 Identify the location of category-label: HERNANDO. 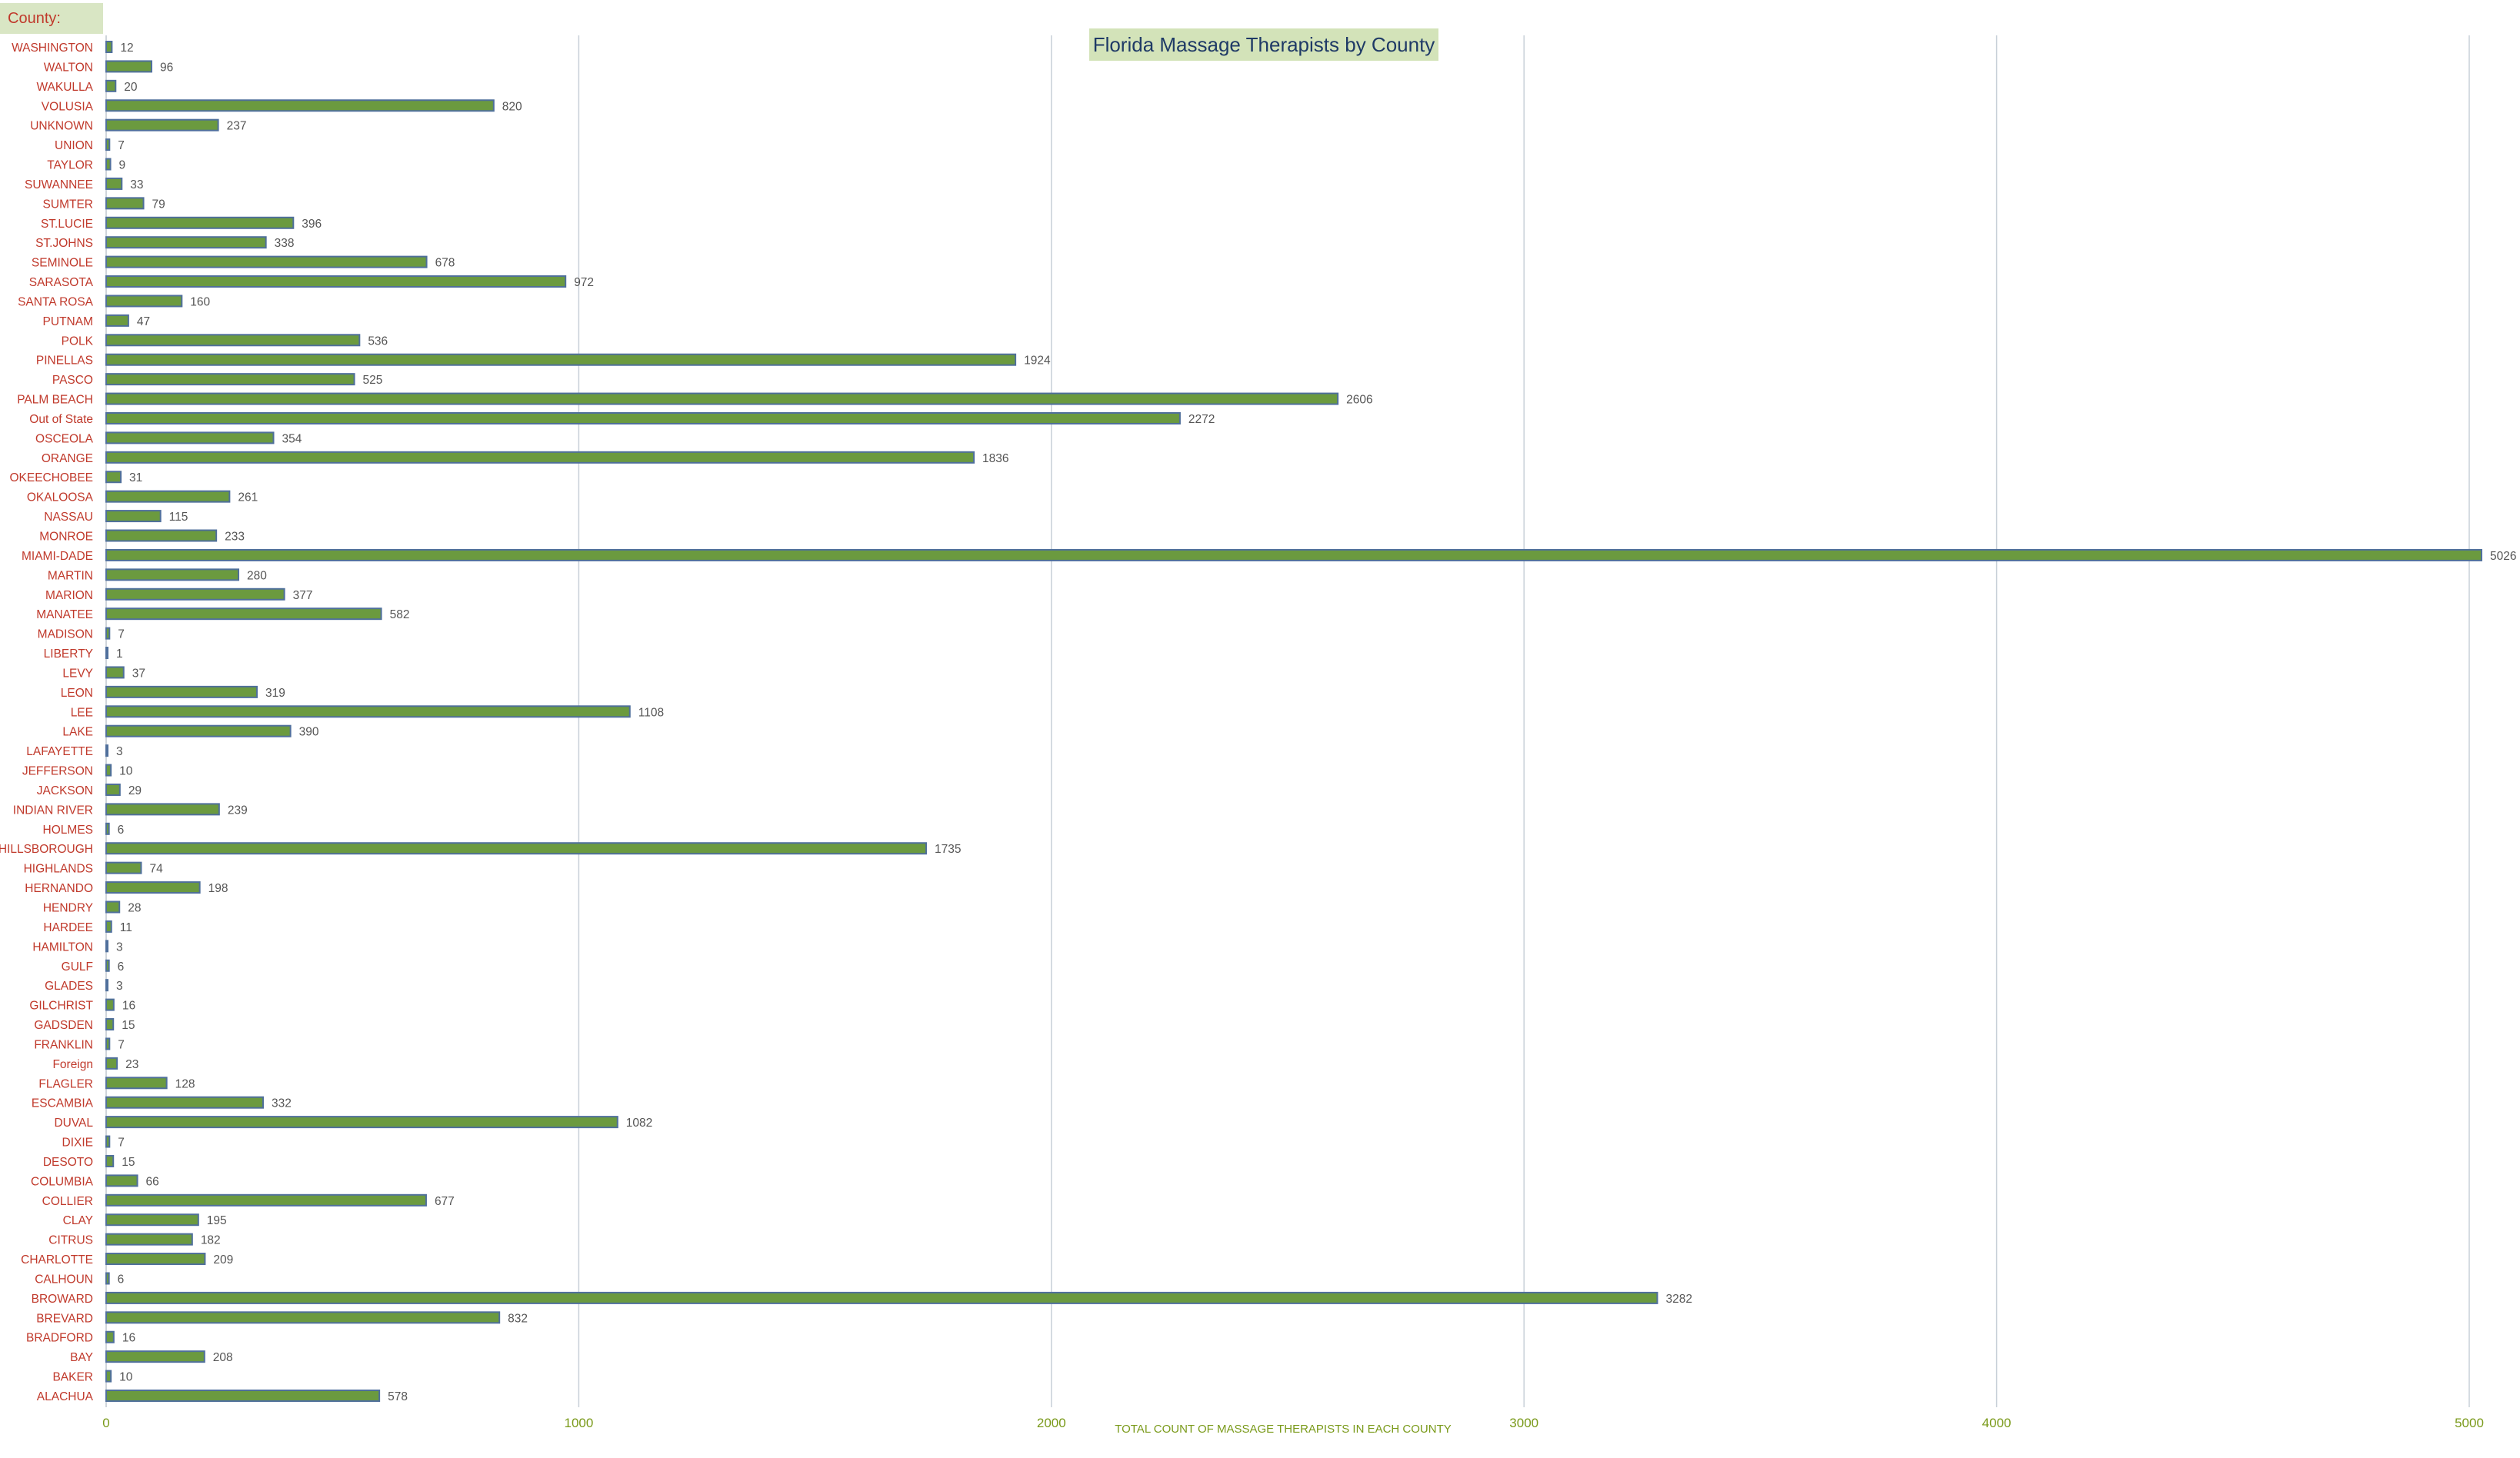
(59, 888).